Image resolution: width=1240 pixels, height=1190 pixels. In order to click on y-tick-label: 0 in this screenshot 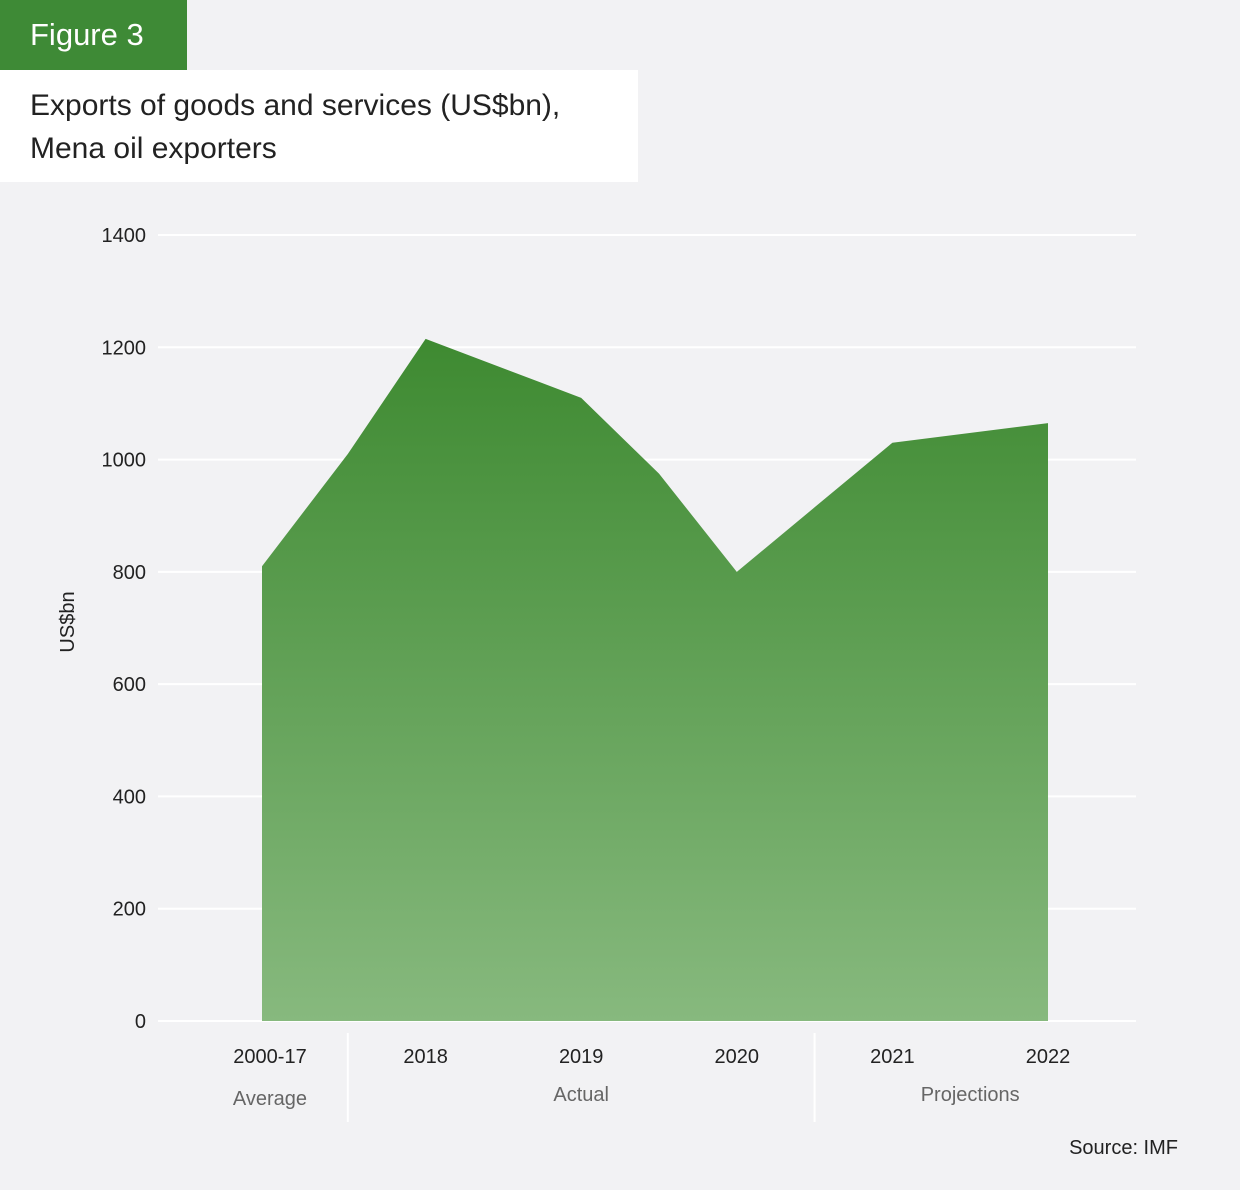, I will do `click(140, 1022)`.